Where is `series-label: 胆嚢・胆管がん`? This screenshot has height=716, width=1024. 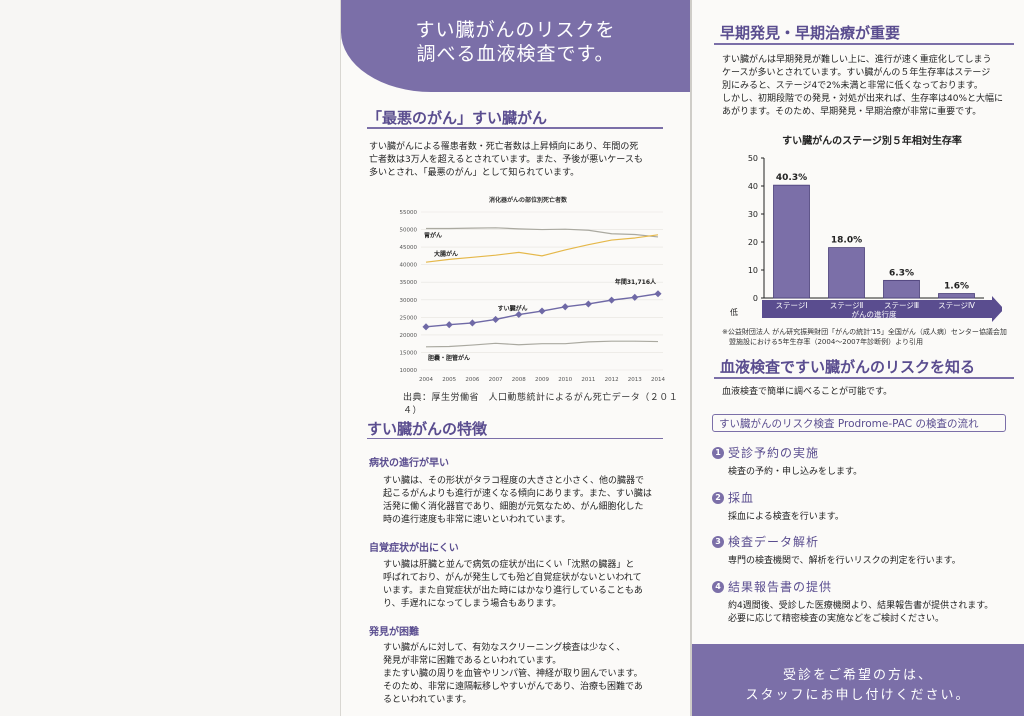
series-label: 胆嚢・胆管がん is located at coordinates (449, 358).